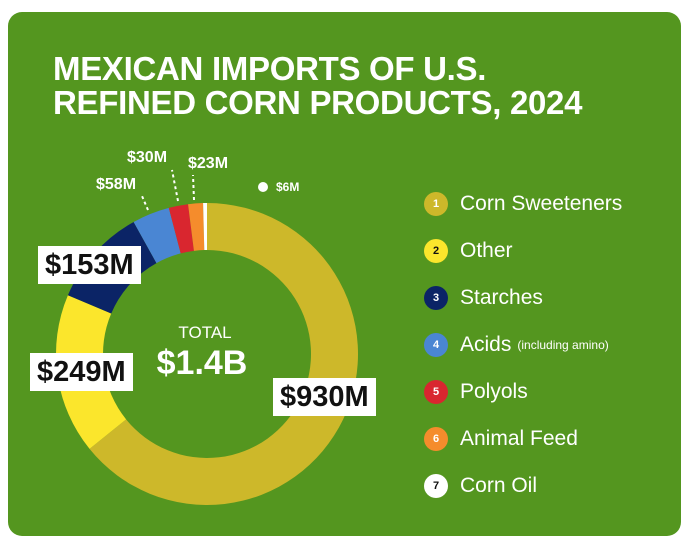 This screenshot has height=544, width=687. What do you see at coordinates (116, 184) in the screenshot?
I see `label-acids: $58M` at bounding box center [116, 184].